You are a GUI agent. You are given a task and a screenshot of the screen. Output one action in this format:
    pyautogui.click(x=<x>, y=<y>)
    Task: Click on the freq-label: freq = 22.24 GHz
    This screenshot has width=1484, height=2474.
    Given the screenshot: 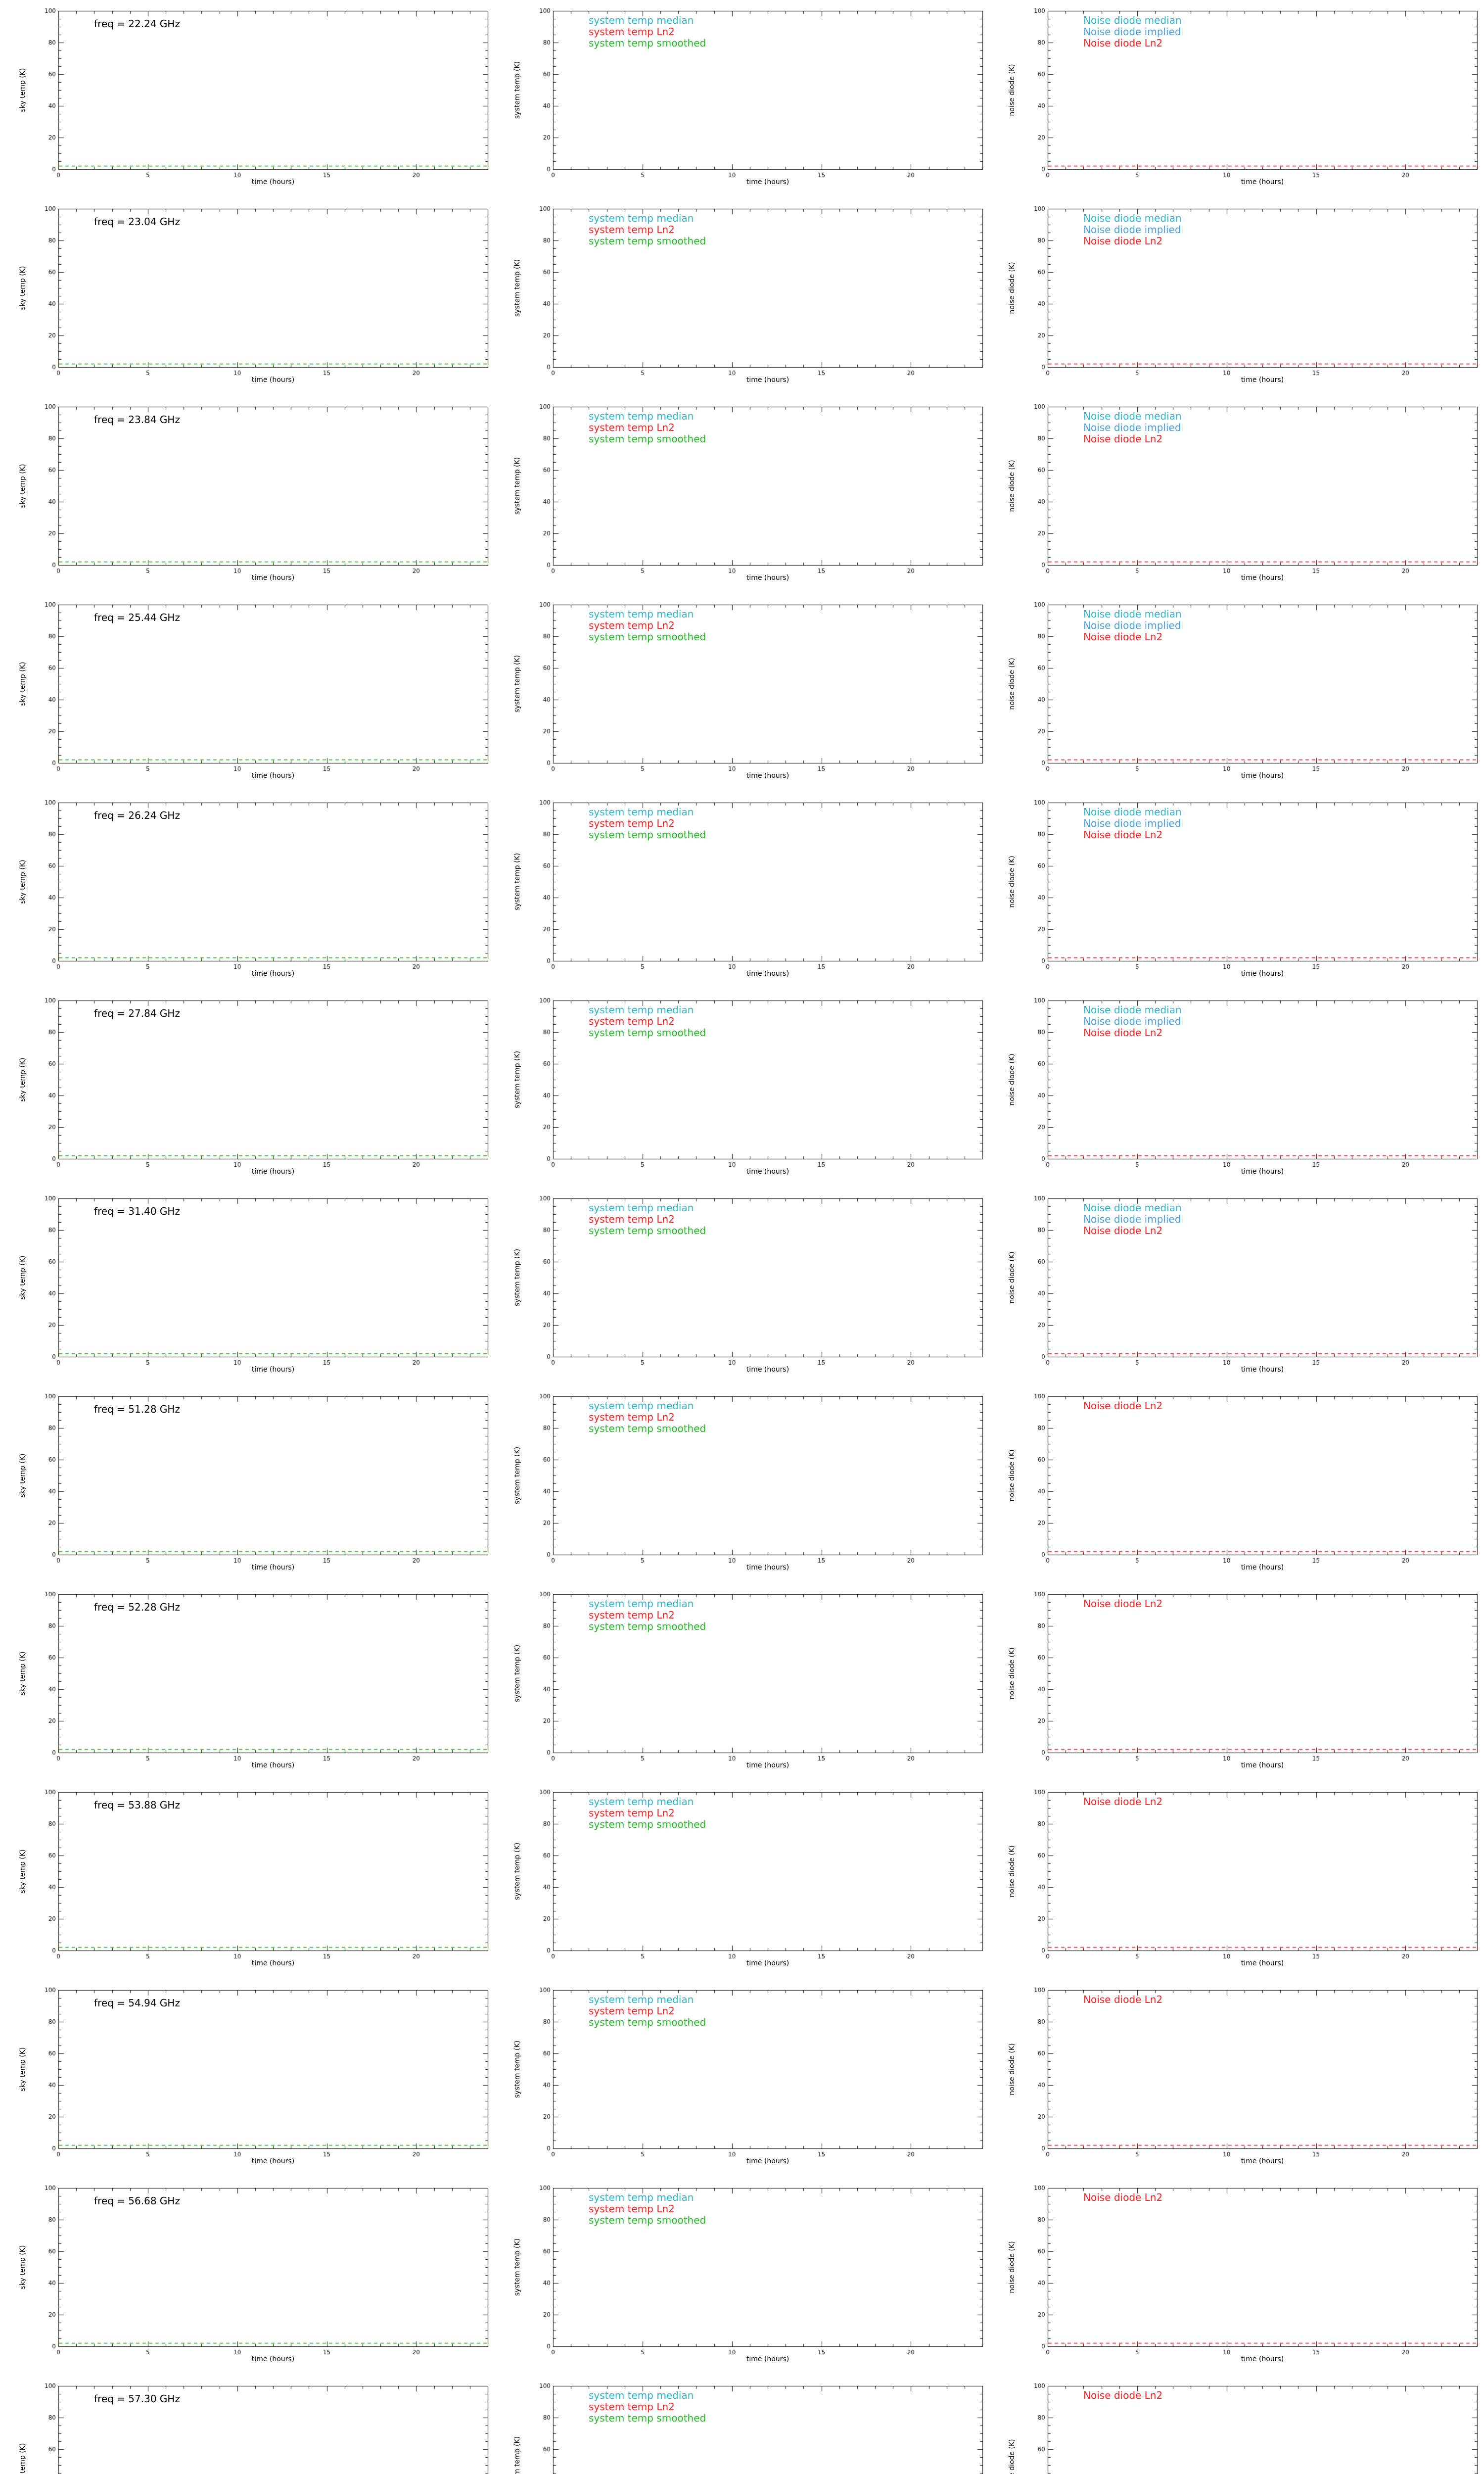 What is the action you would take?
    pyautogui.click(x=137, y=24)
    